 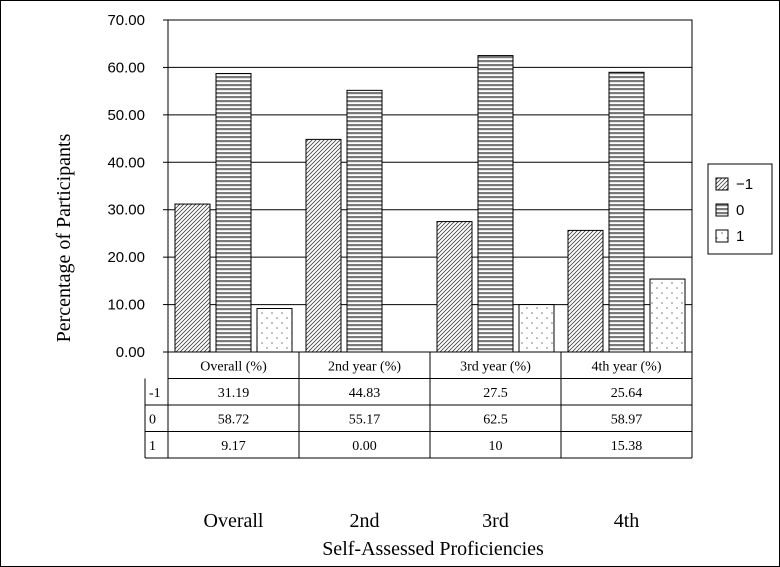 I want to click on y-tick-label: 60.00, so click(x=126, y=67).